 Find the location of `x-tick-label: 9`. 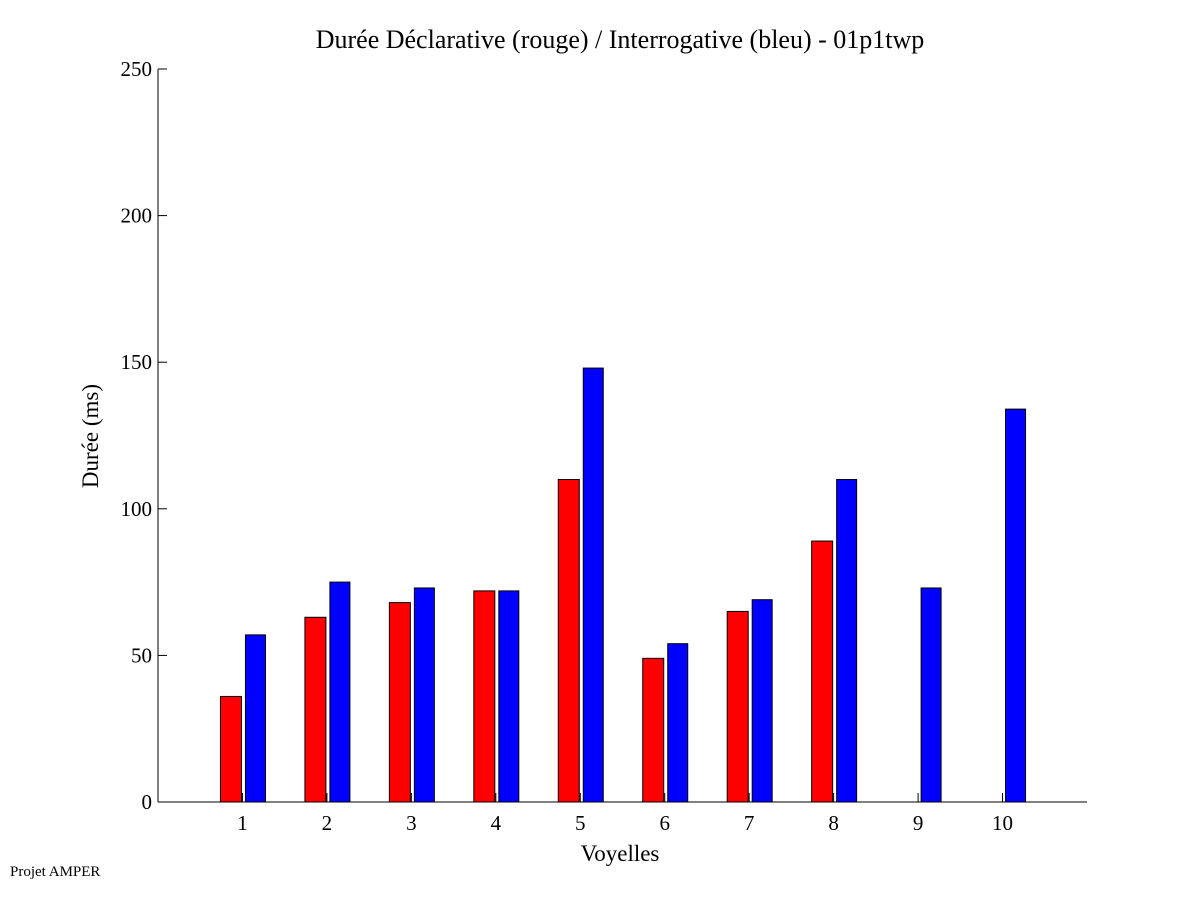

x-tick-label: 9 is located at coordinates (918, 823).